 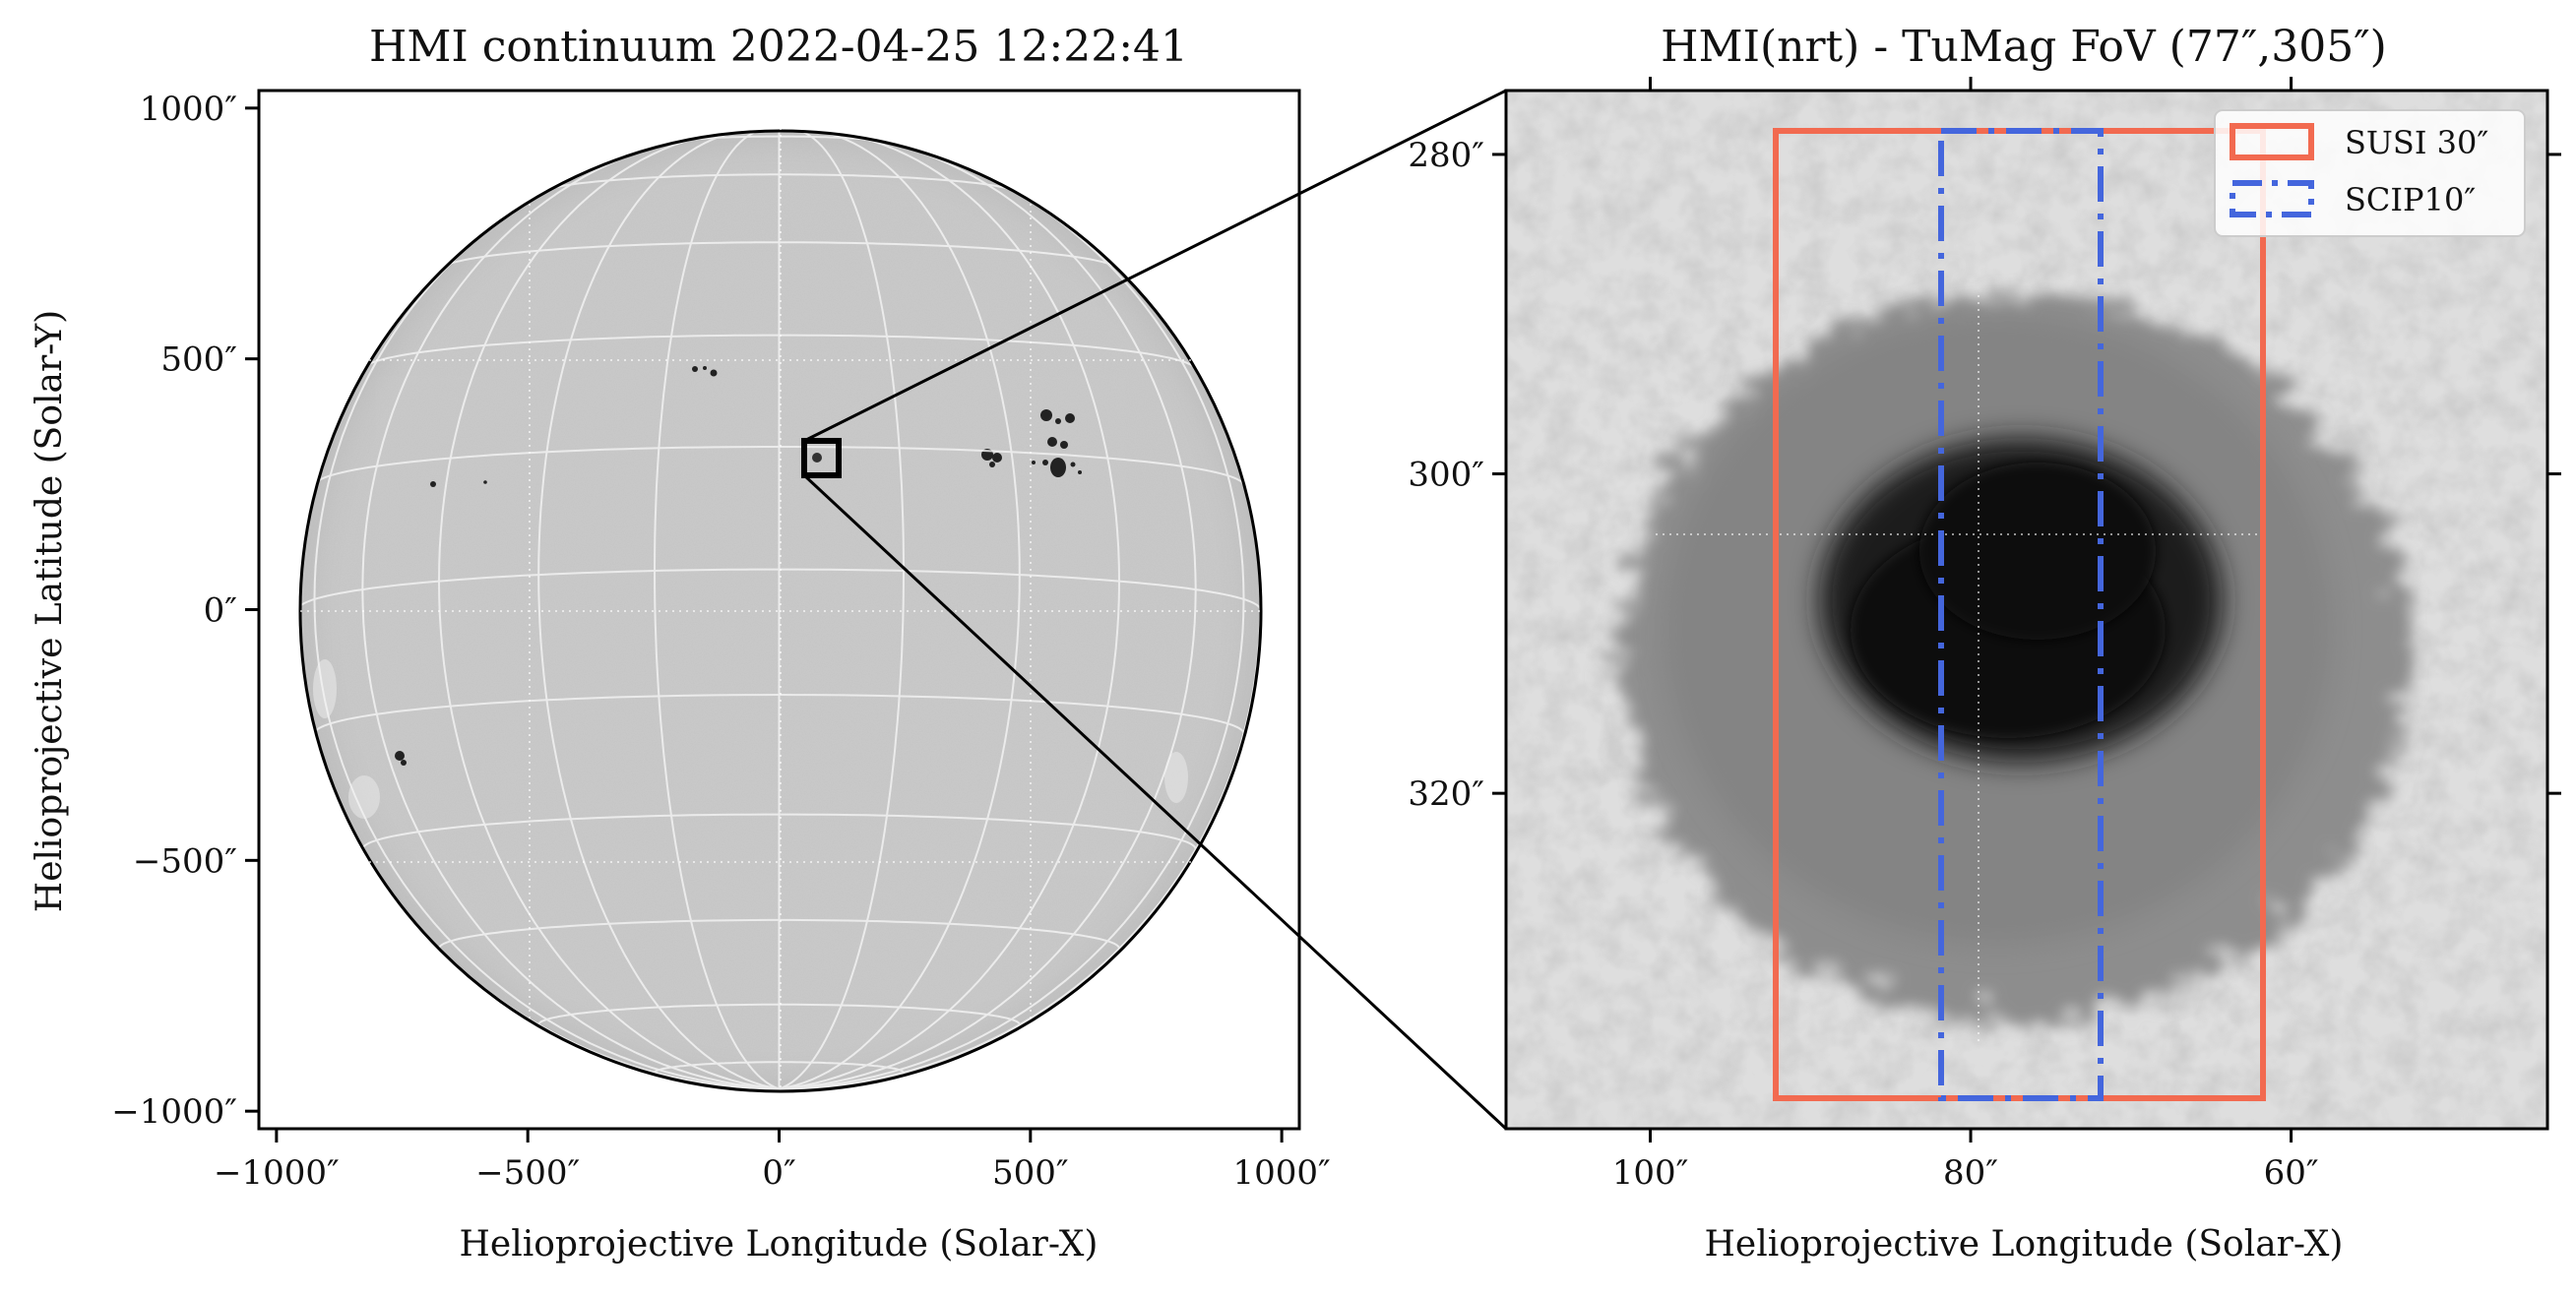 What do you see at coordinates (2291, 1173) in the screenshot?
I see `right-x-tick-label: 60″` at bounding box center [2291, 1173].